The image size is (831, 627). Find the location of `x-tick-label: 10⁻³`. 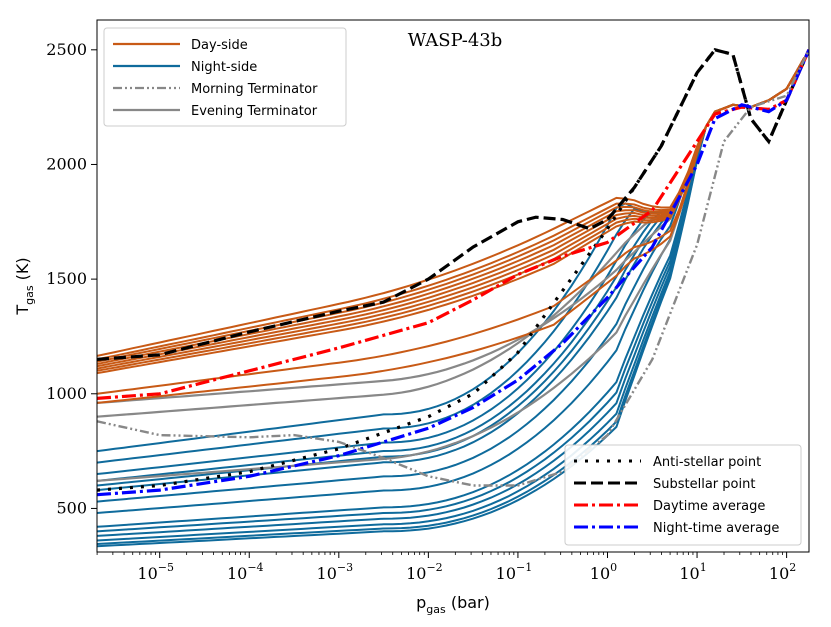

x-tick-label: 10⁻³ is located at coordinates (335, 572).